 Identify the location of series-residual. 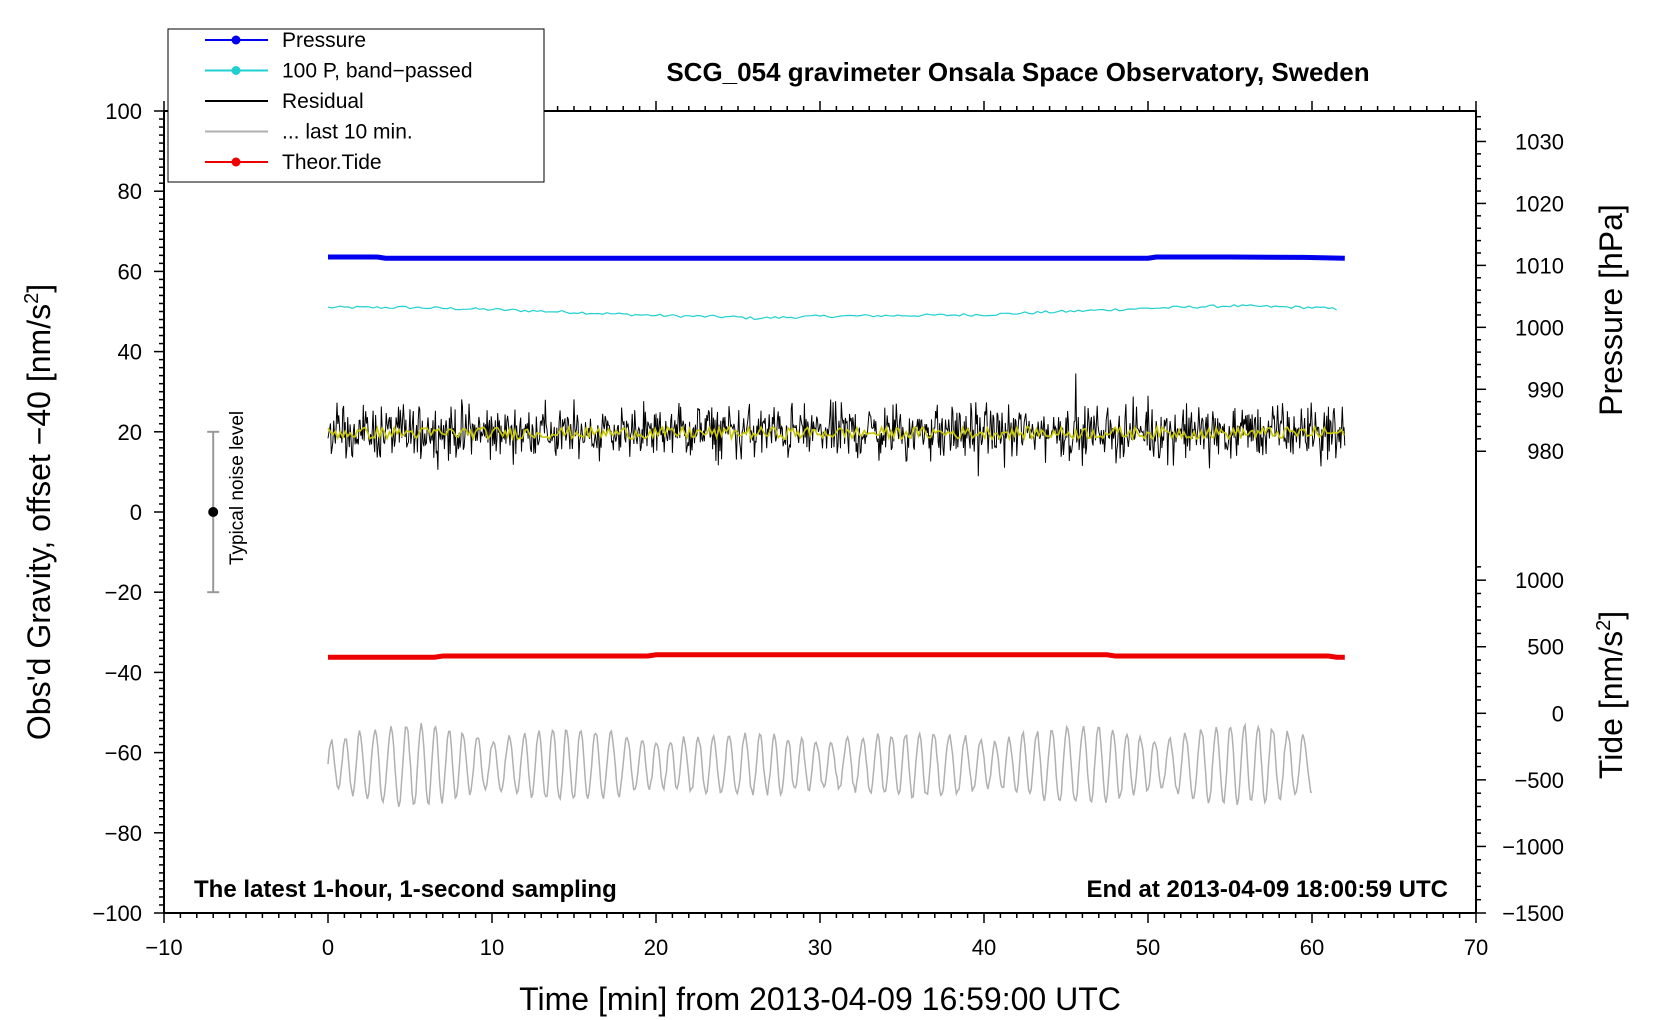
(836, 425).